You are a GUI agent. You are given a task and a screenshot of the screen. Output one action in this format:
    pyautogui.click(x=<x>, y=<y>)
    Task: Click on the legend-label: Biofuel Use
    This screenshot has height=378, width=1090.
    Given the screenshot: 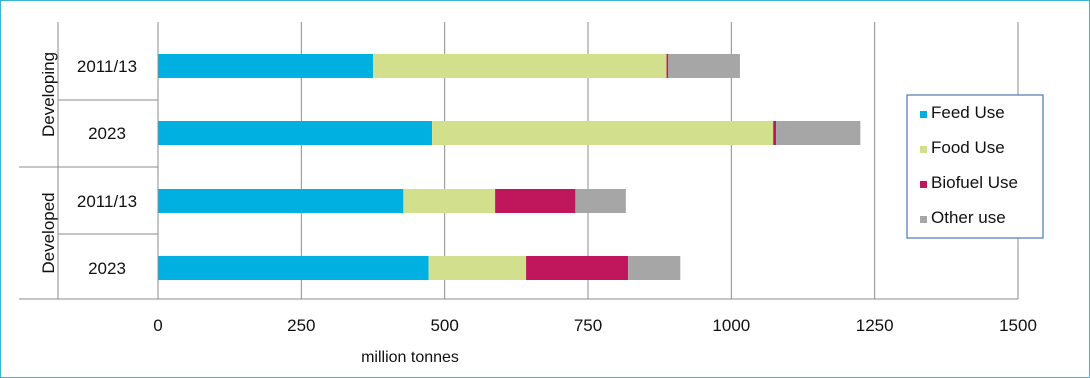 What is the action you would take?
    pyautogui.click(x=974, y=182)
    